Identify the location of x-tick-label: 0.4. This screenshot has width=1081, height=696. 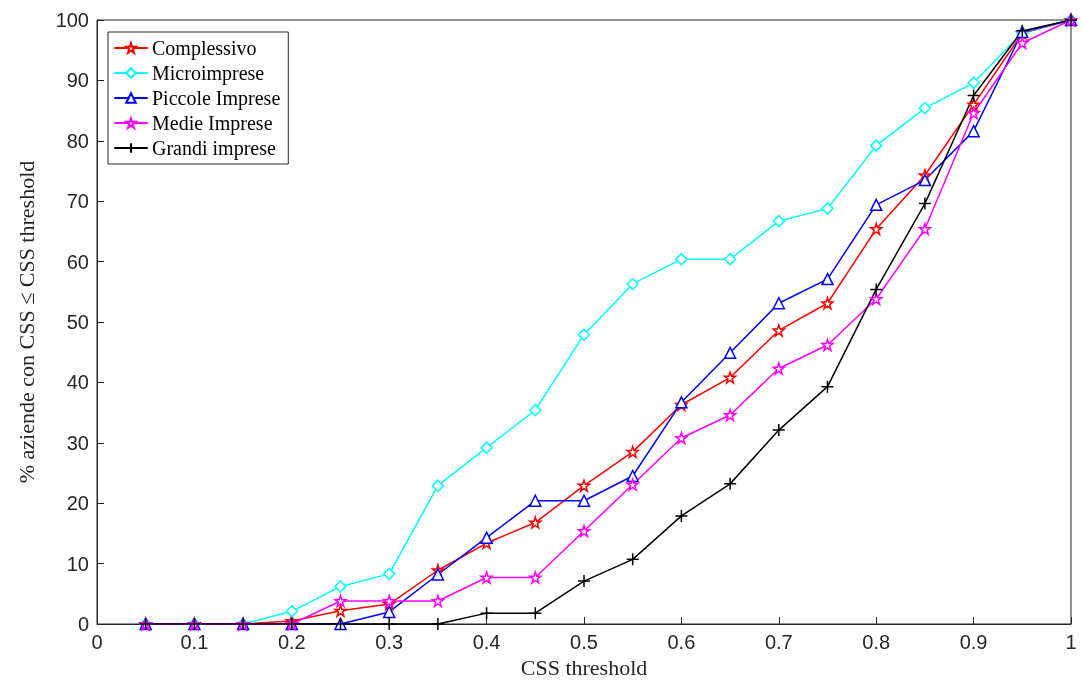
(486, 642).